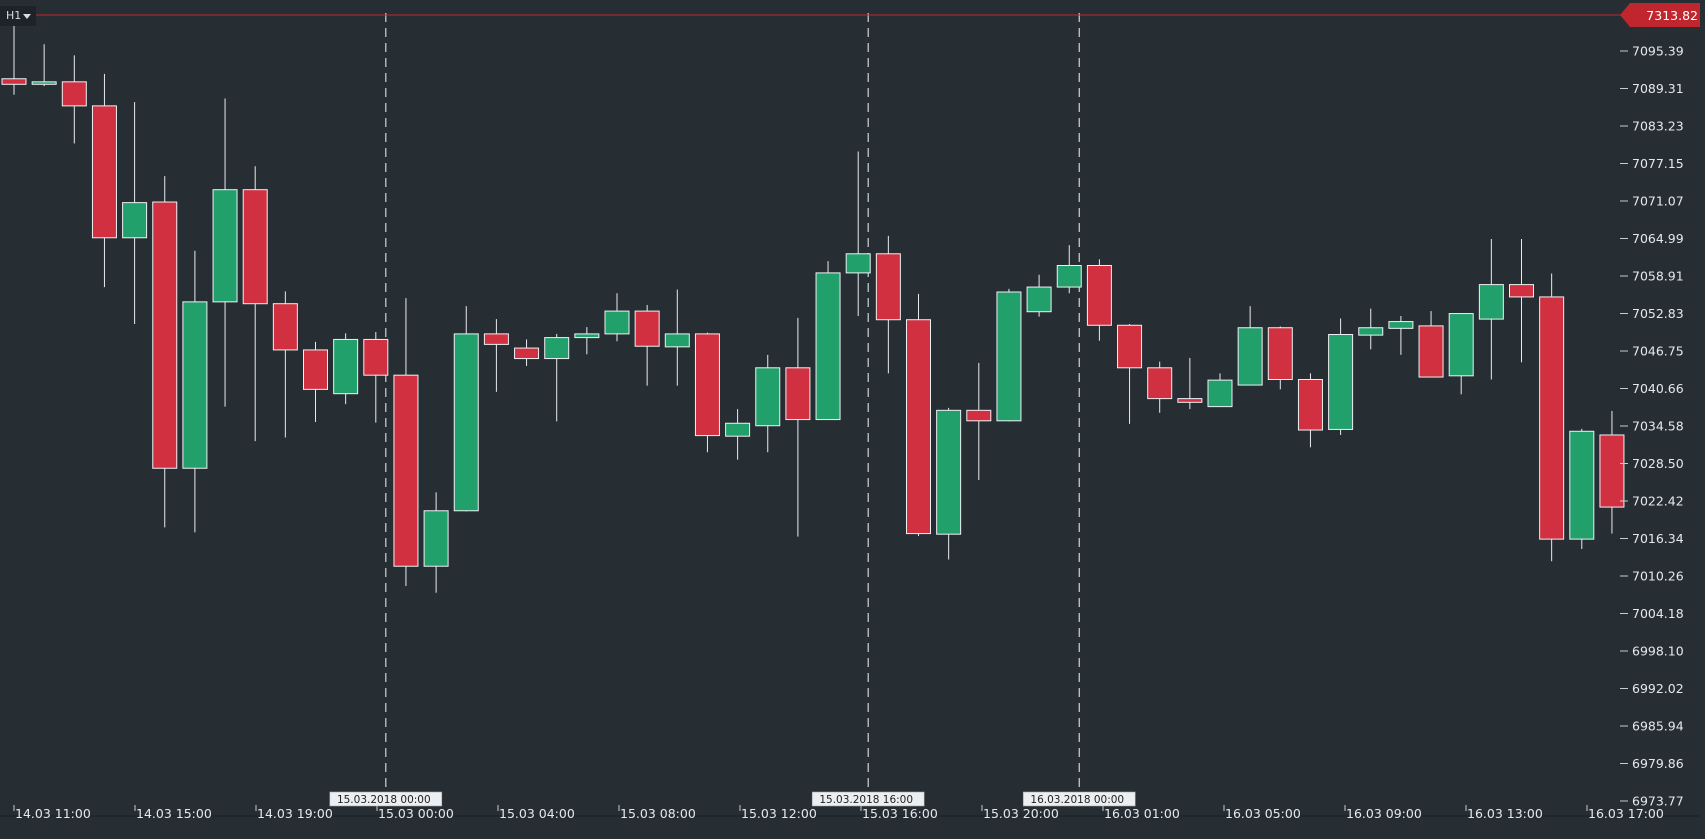  I want to click on price-tick-label: 7052.83, so click(1658, 313).